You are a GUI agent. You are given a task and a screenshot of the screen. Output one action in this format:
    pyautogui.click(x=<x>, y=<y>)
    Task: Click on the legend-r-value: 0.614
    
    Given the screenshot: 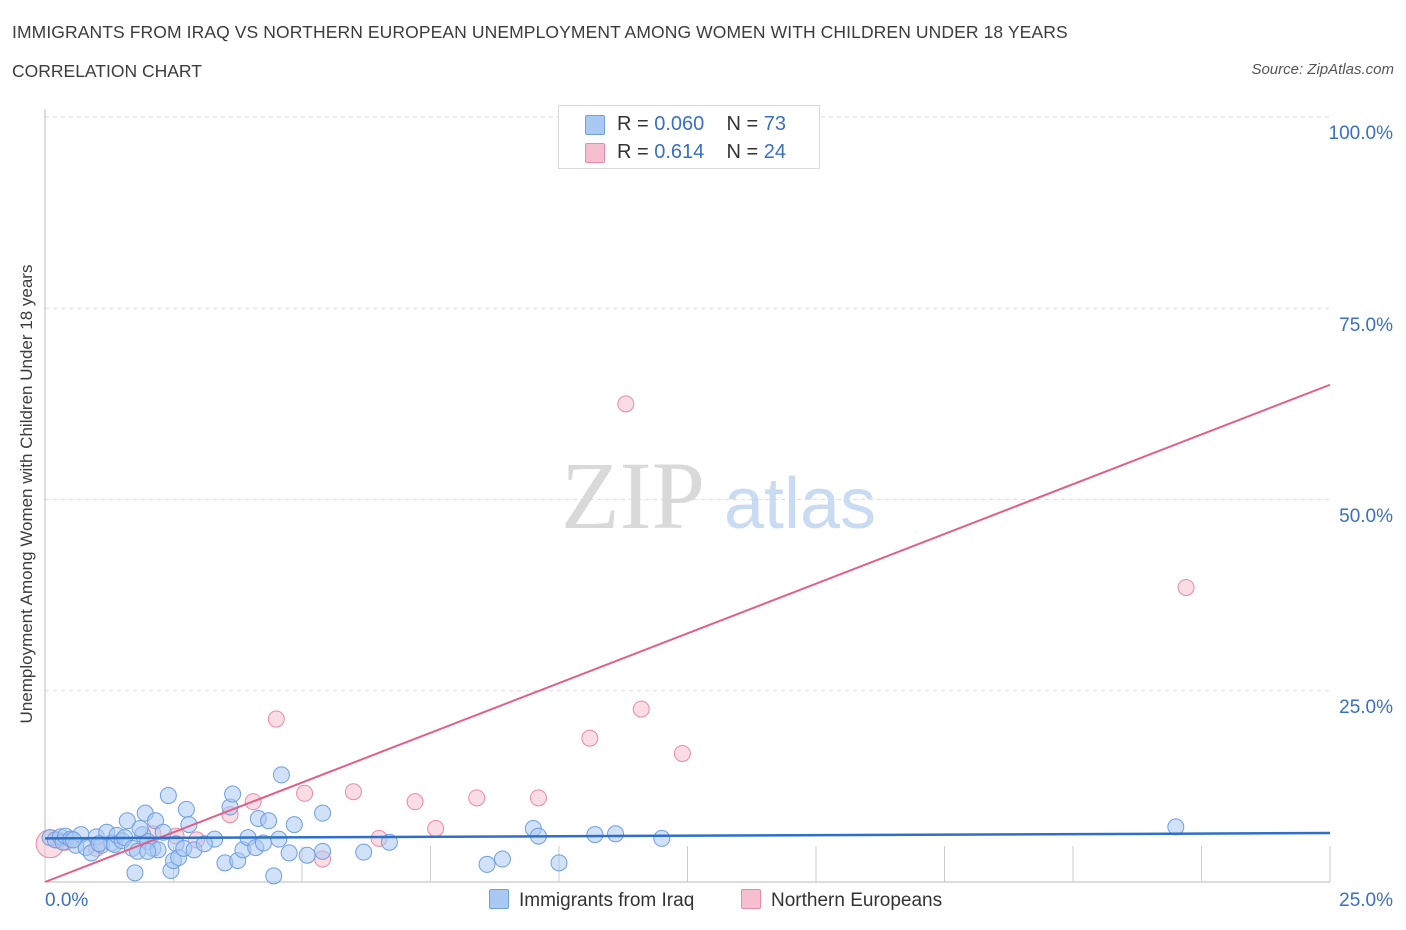 What is the action you would take?
    pyautogui.click(x=679, y=152)
    